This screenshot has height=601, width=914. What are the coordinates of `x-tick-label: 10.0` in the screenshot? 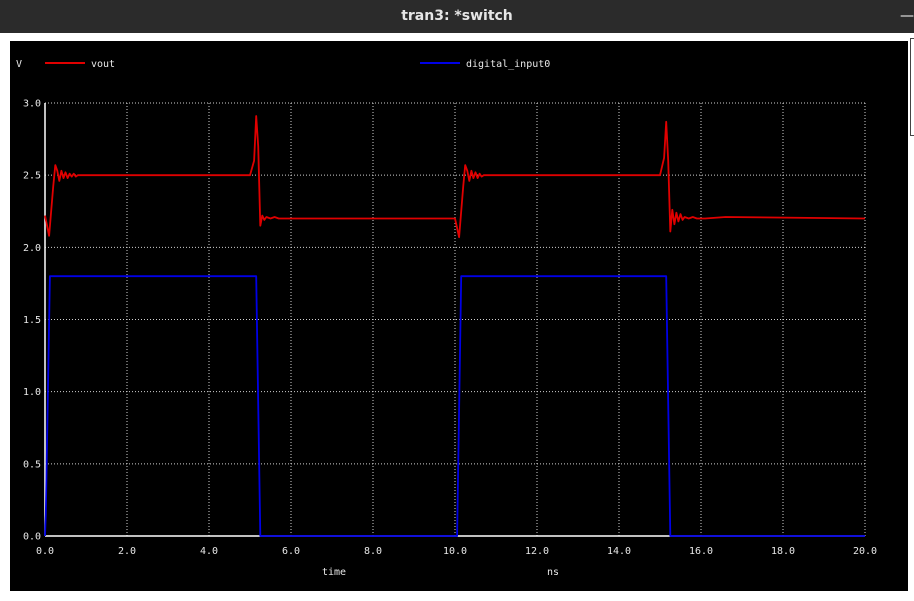 It's located at (455, 551).